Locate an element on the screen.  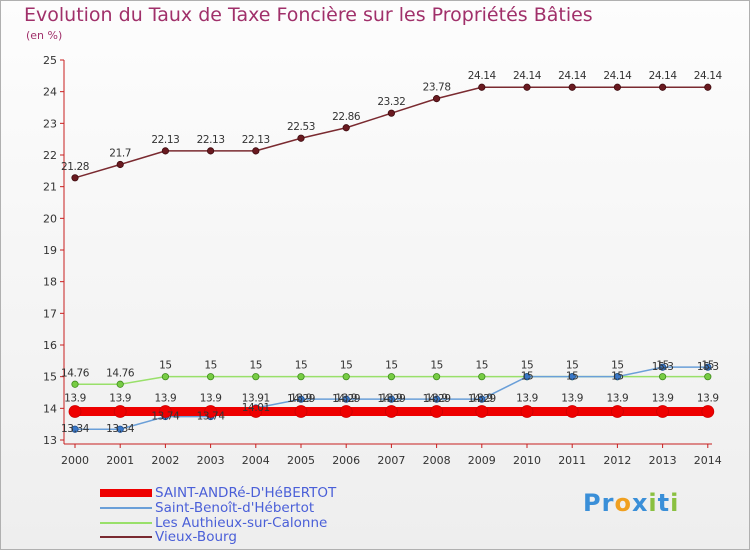
legend-label-saint-benoit: Saint-Benoît-d'Hébertot is located at coordinates (235, 508).